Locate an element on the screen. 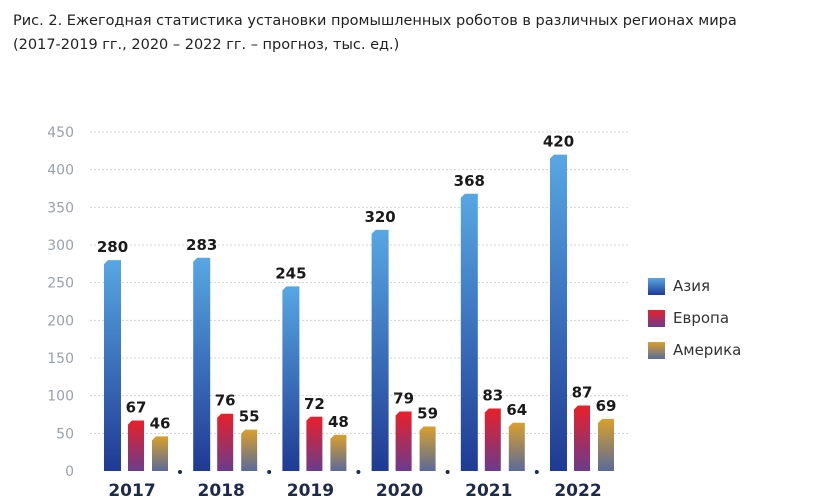  data-label: 46 is located at coordinates (160, 423).